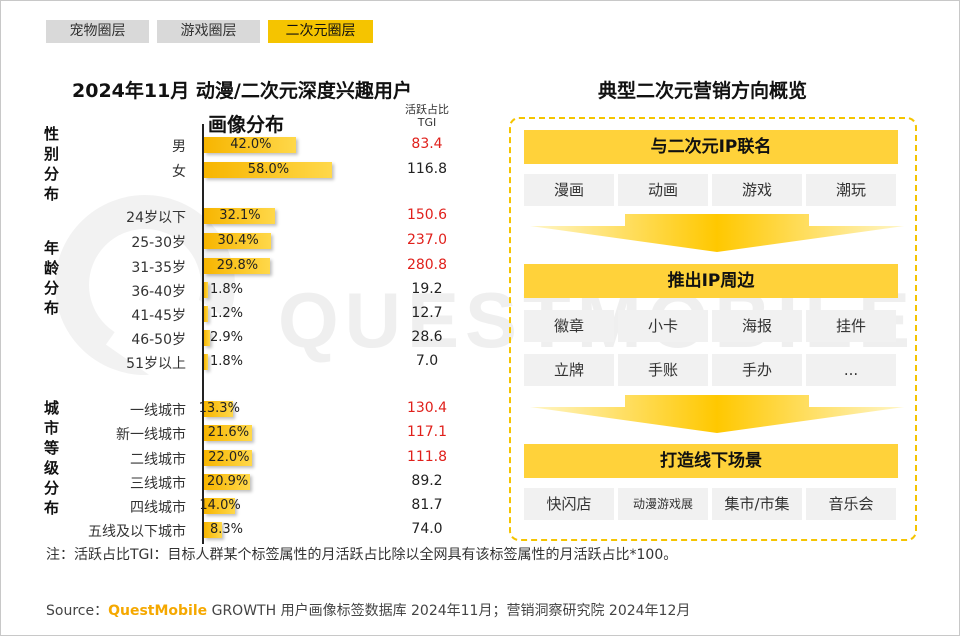 The image size is (960, 636). What do you see at coordinates (246, 125) in the screenshot?
I see `chart-subtitle: 画像分布` at bounding box center [246, 125].